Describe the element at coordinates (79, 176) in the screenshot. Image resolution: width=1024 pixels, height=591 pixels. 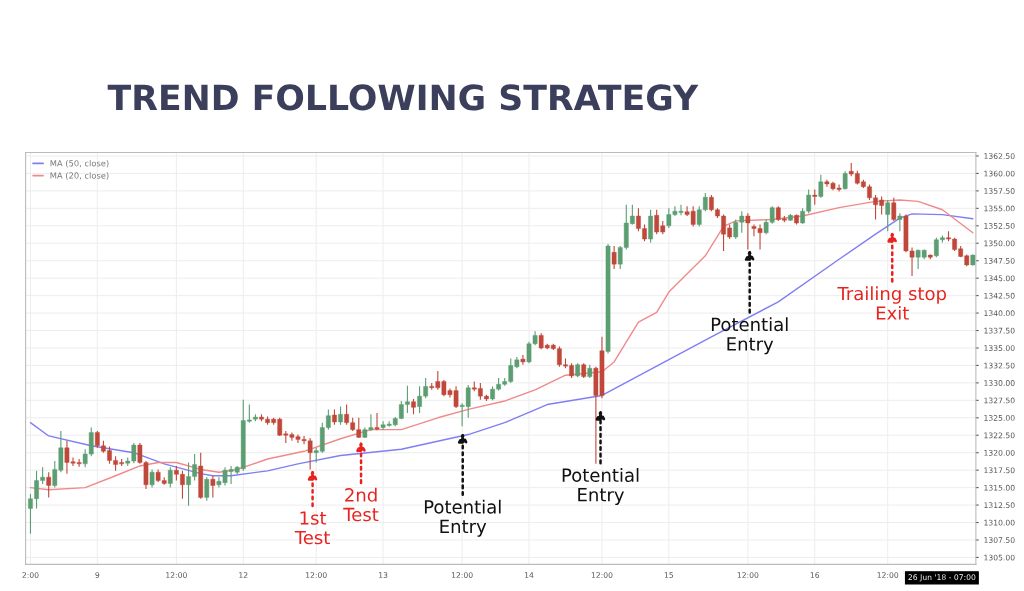
I see `legend-label: MA (20, close)` at that location.